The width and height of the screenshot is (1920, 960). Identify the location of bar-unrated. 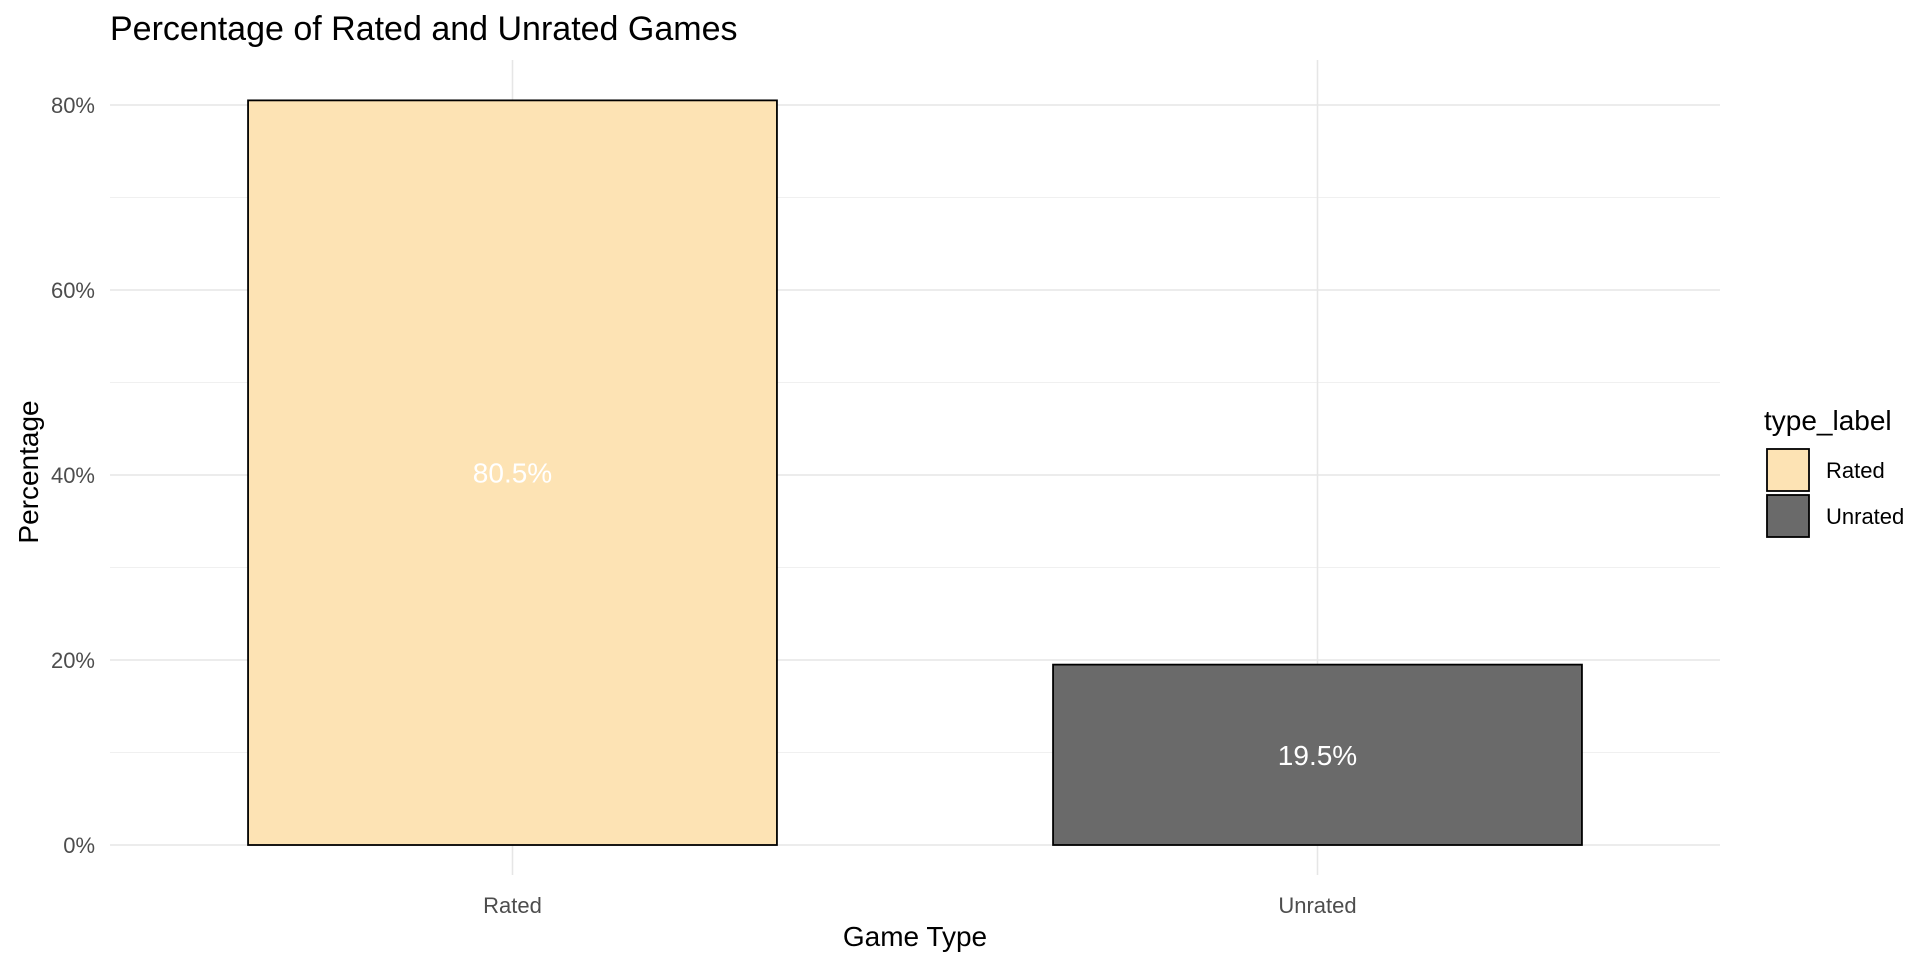
(1317, 754).